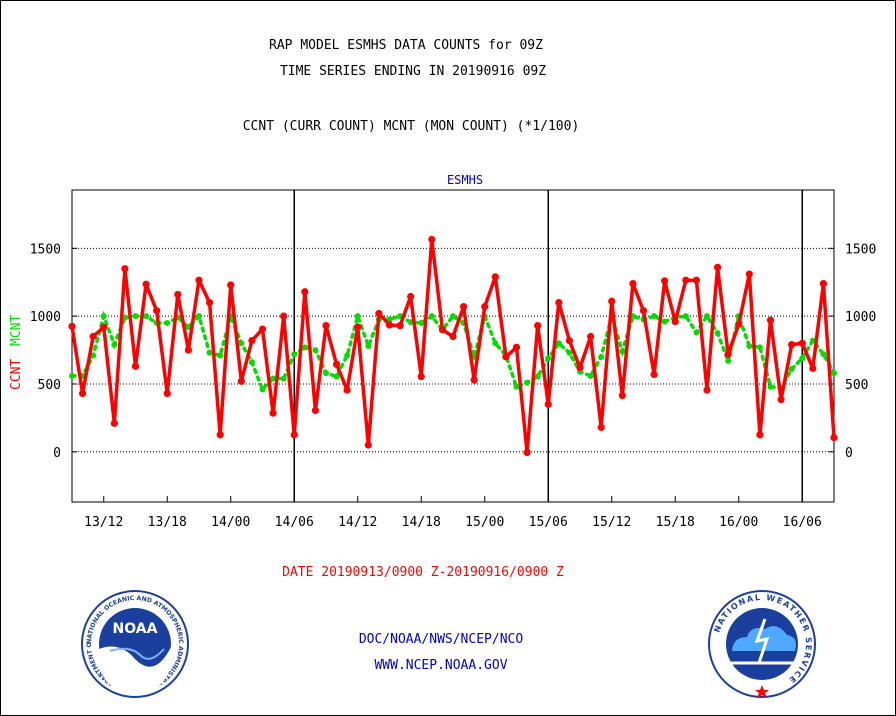 The width and height of the screenshot is (896, 716). I want to click on y-tick-label-right: 0, so click(849, 453).